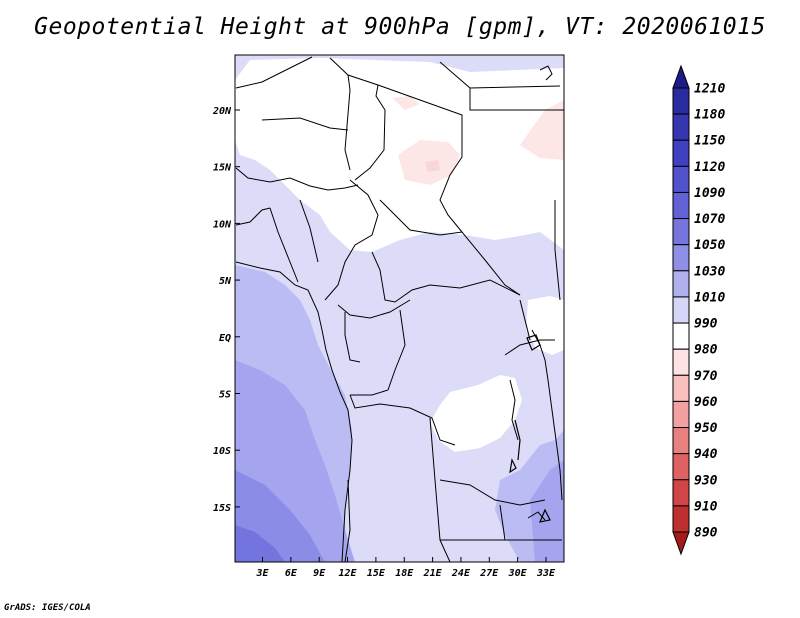 The image size is (800, 618). What do you see at coordinates (225, 395) in the screenshot?
I see `lat-tick-label: 5S` at bounding box center [225, 395].